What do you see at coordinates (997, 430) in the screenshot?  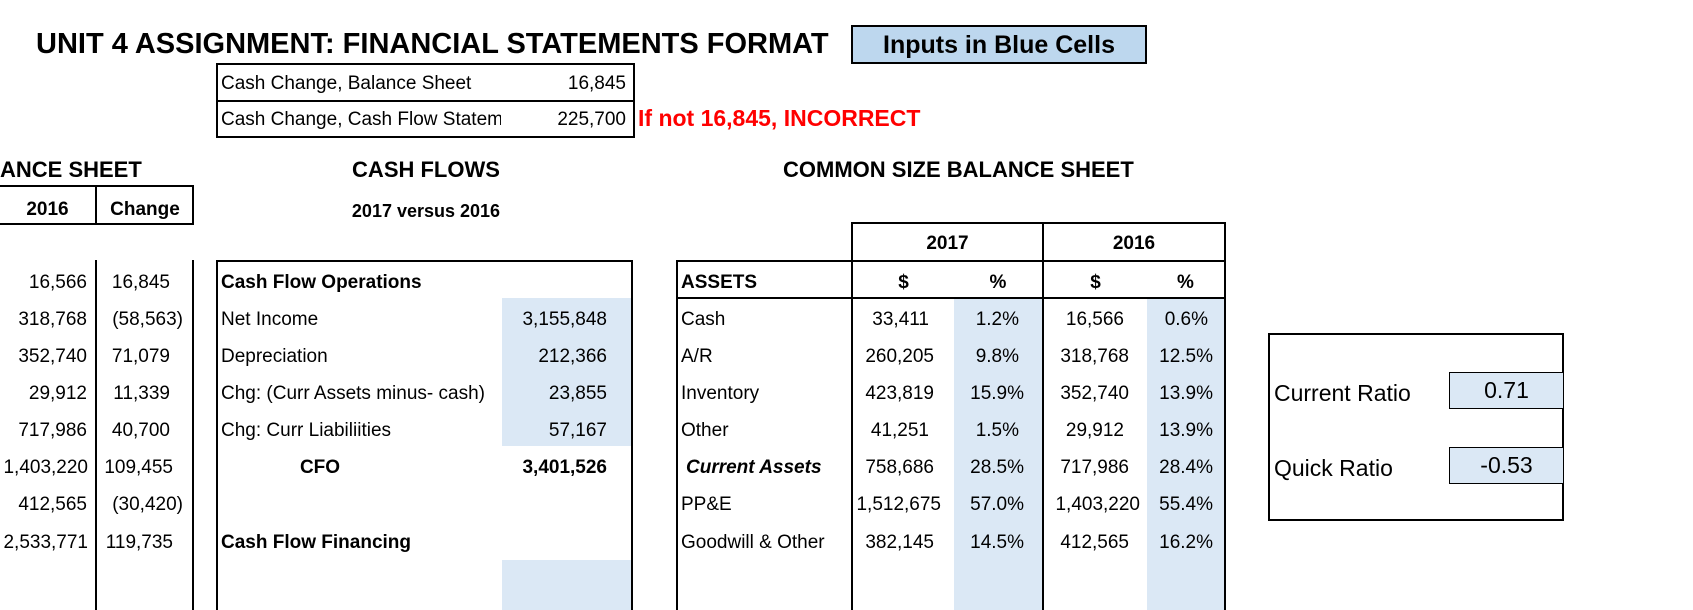 I see `cs-p17-other: 1.5%` at bounding box center [997, 430].